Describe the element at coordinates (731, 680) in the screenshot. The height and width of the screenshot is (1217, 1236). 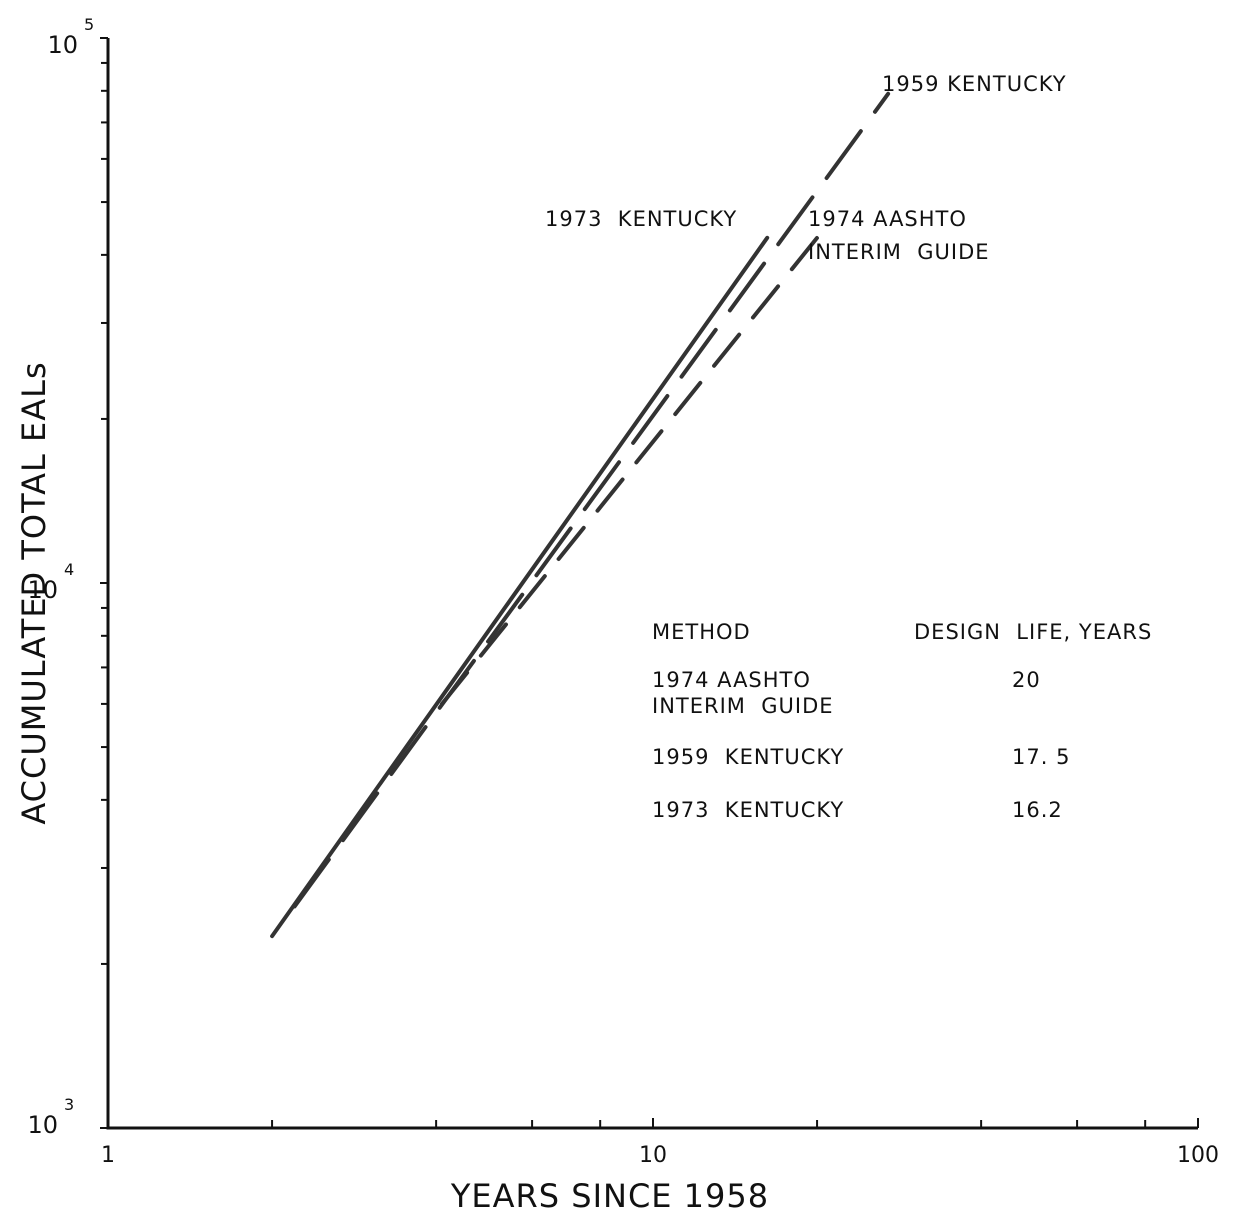
I see `table-row-method: 1974 AASHTO` at that location.